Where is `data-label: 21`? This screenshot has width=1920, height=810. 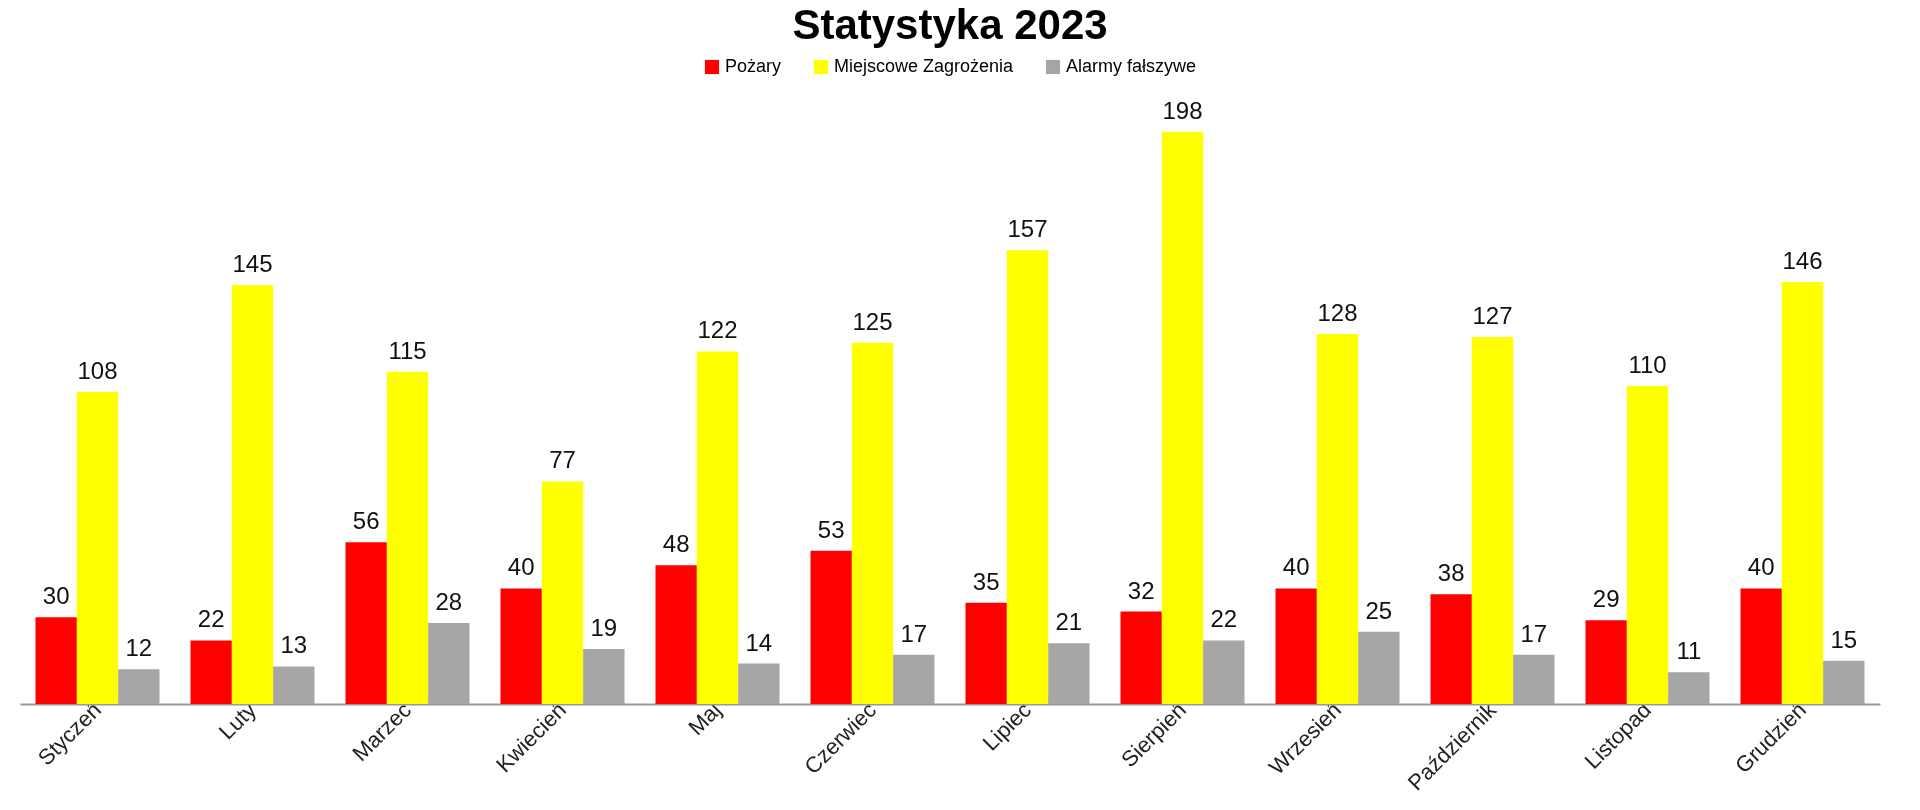 data-label: 21 is located at coordinates (1069, 622).